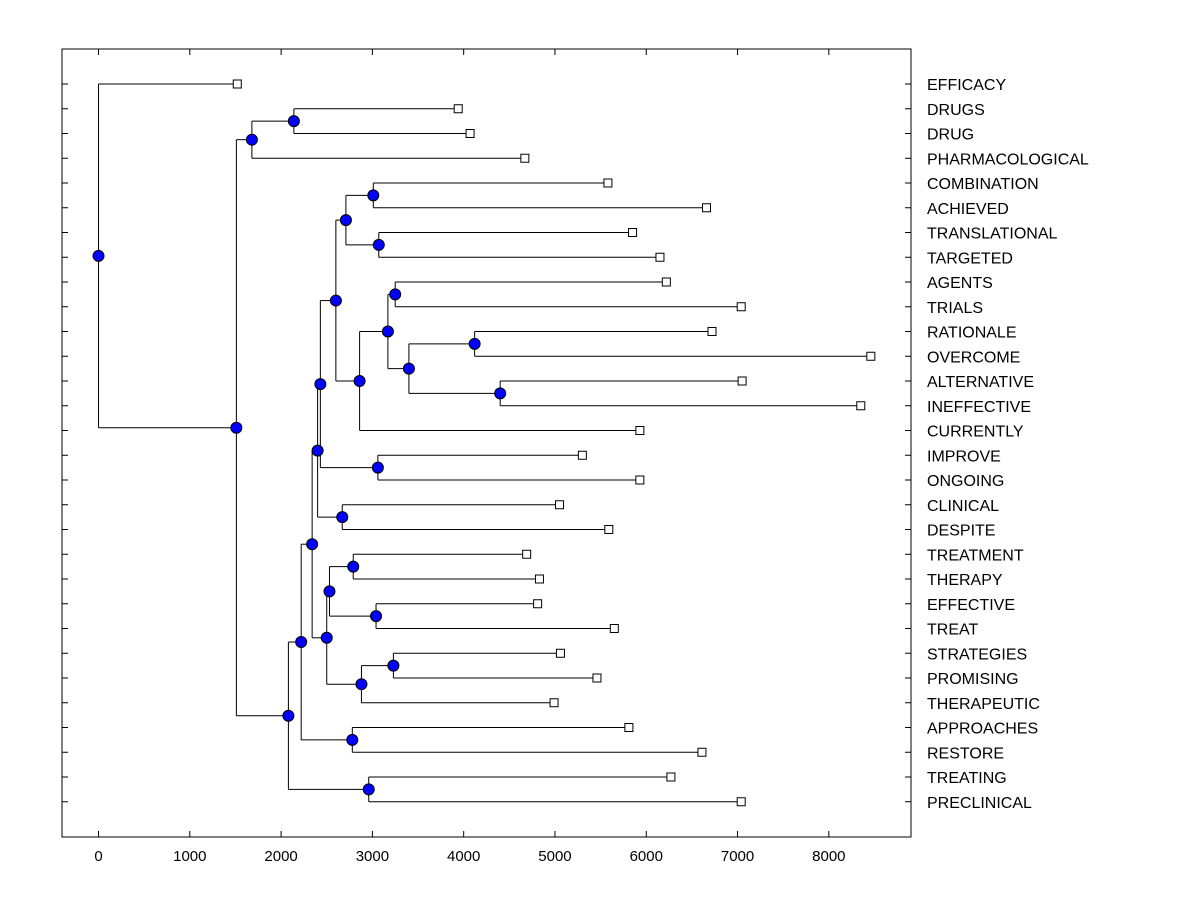 Image resolution: width=1200 pixels, height=900 pixels. What do you see at coordinates (975, 432) in the screenshot?
I see `leaf-label: CURRENTLY` at bounding box center [975, 432].